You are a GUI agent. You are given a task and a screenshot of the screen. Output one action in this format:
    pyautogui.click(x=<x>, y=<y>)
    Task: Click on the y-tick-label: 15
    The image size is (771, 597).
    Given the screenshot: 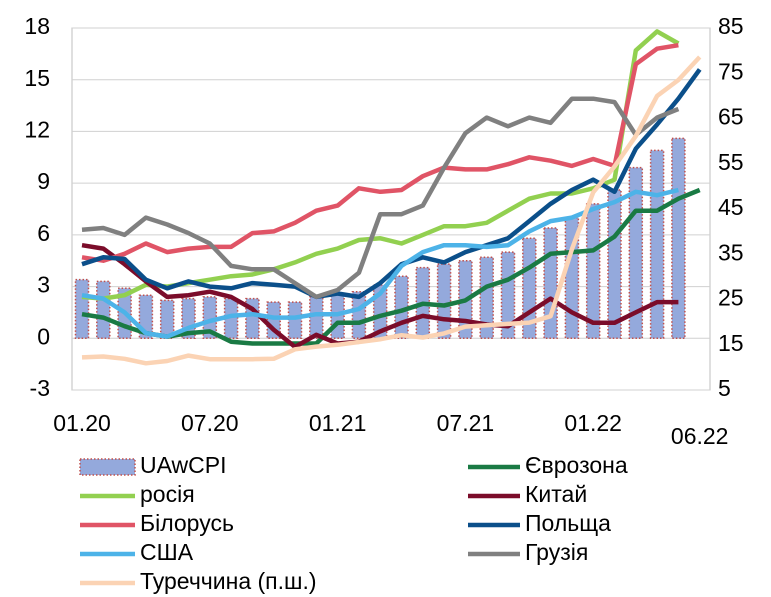 What is the action you would take?
    pyautogui.click(x=37, y=78)
    